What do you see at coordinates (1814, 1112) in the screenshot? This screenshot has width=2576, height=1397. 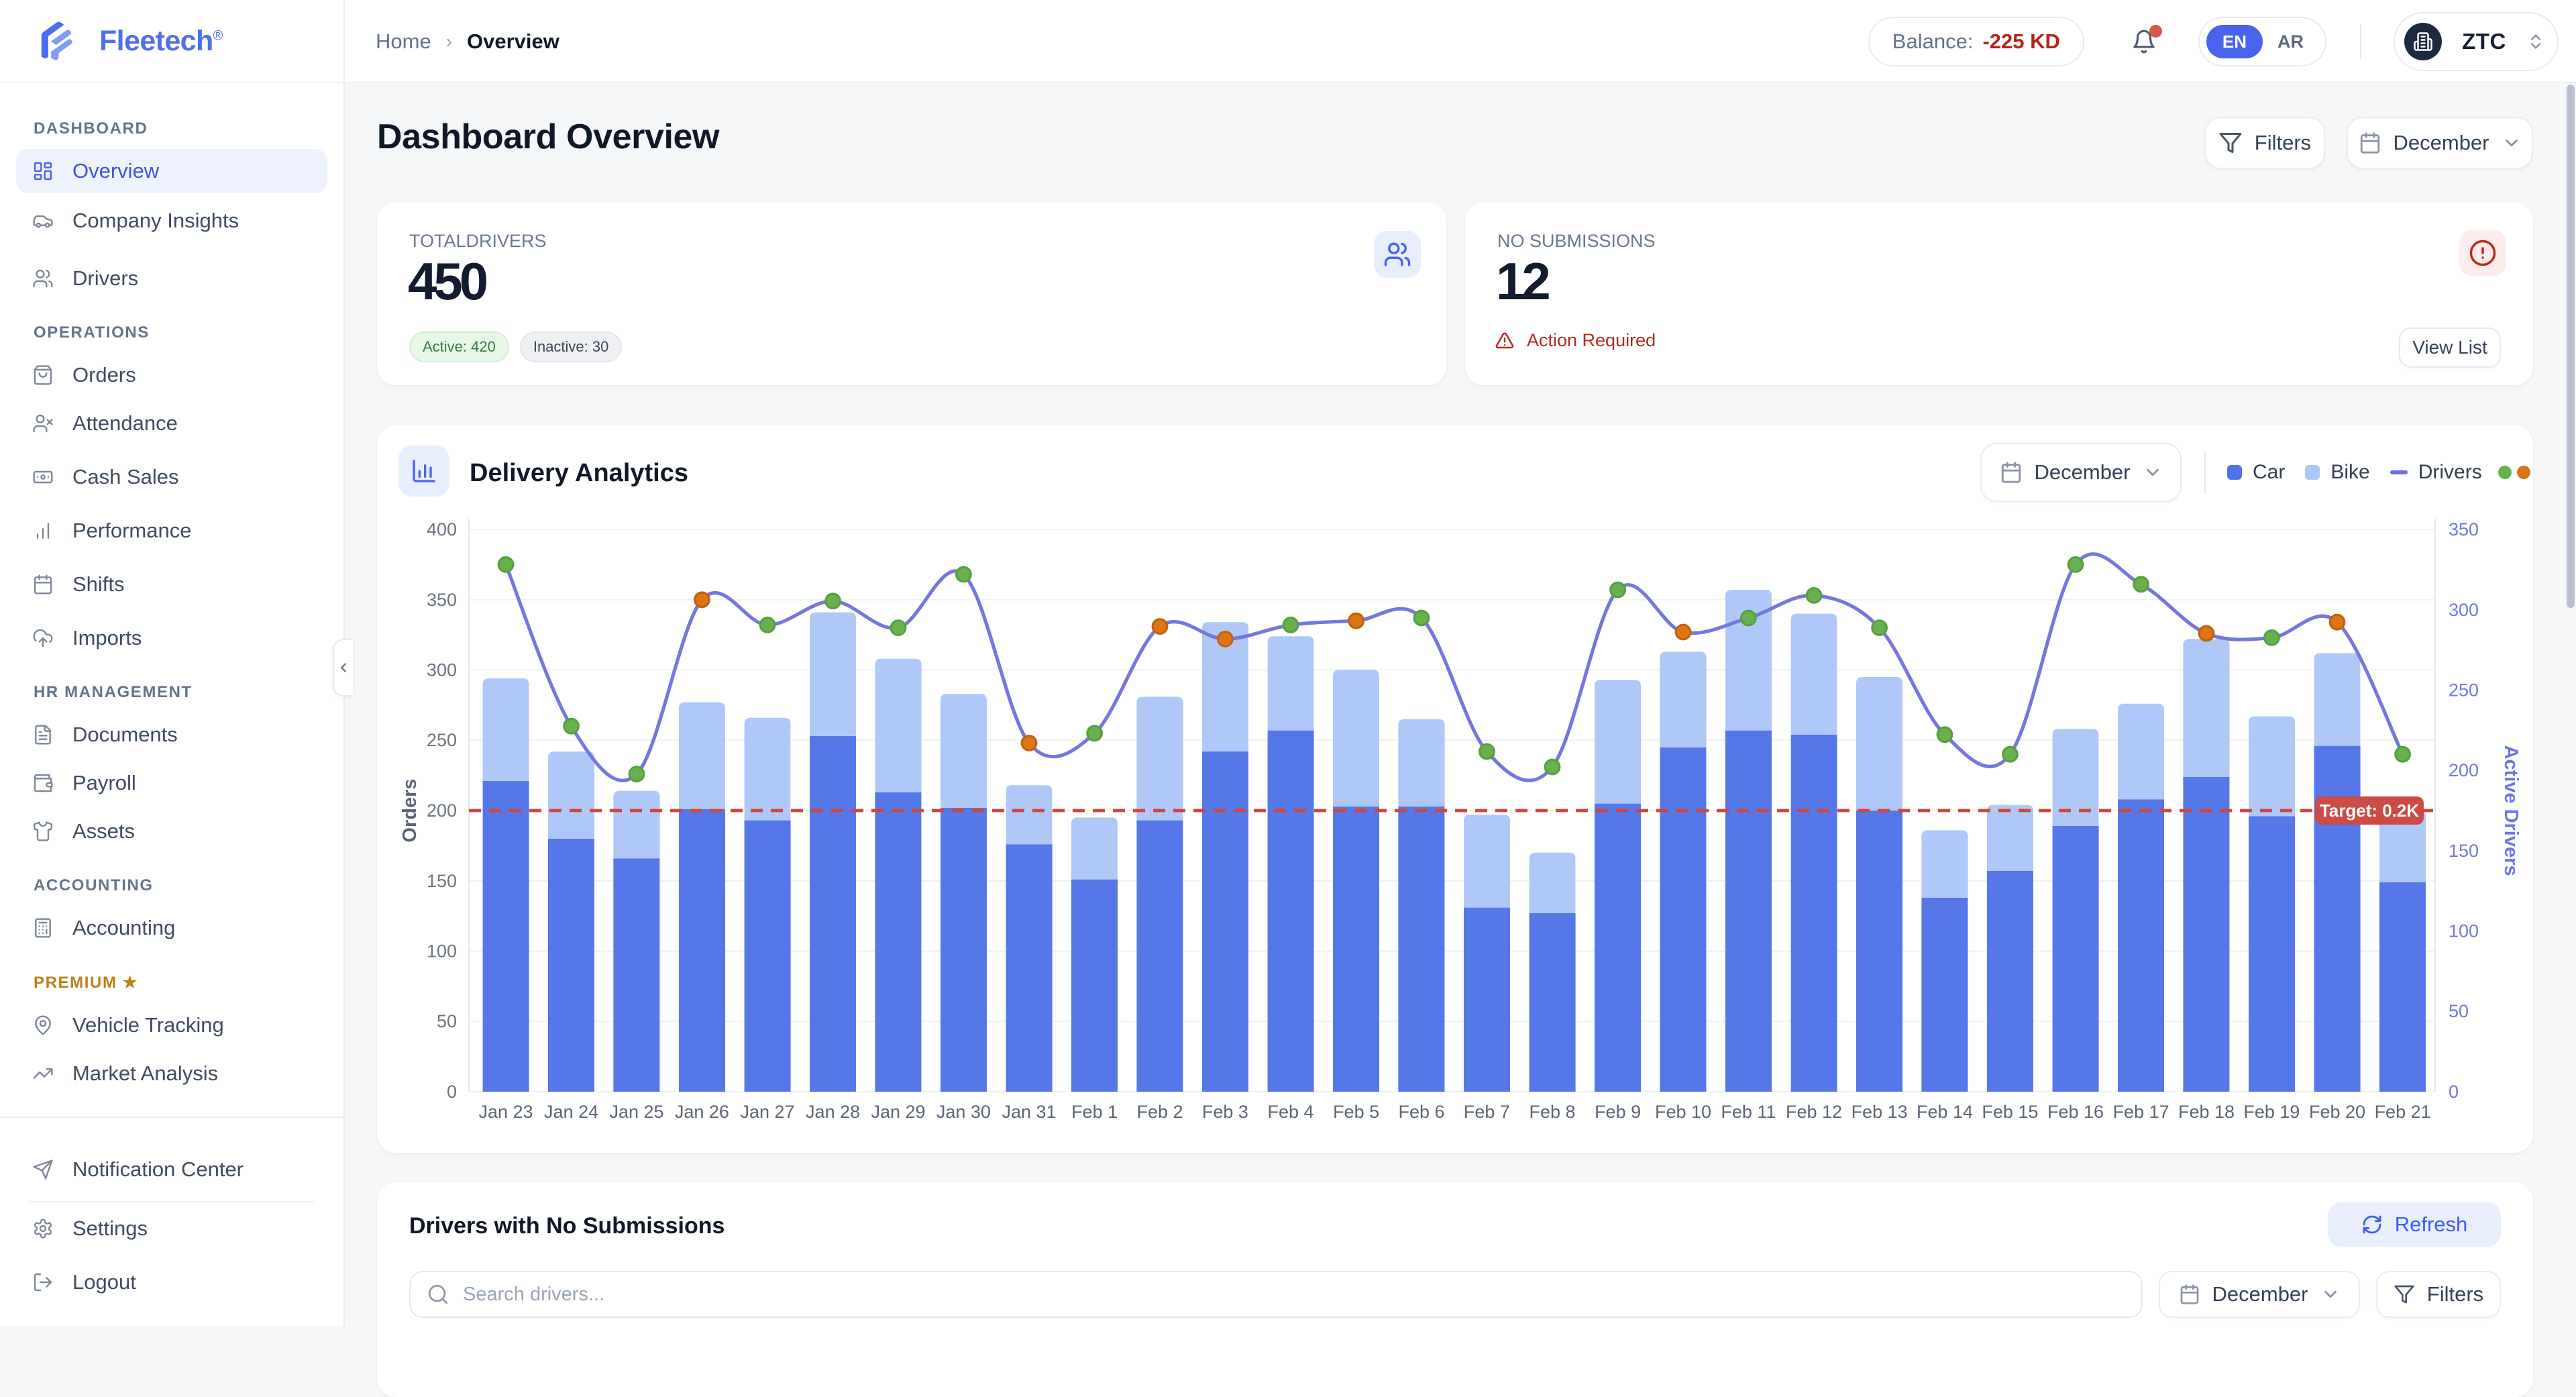 I see `svg-text: Feb 12` at bounding box center [1814, 1112].